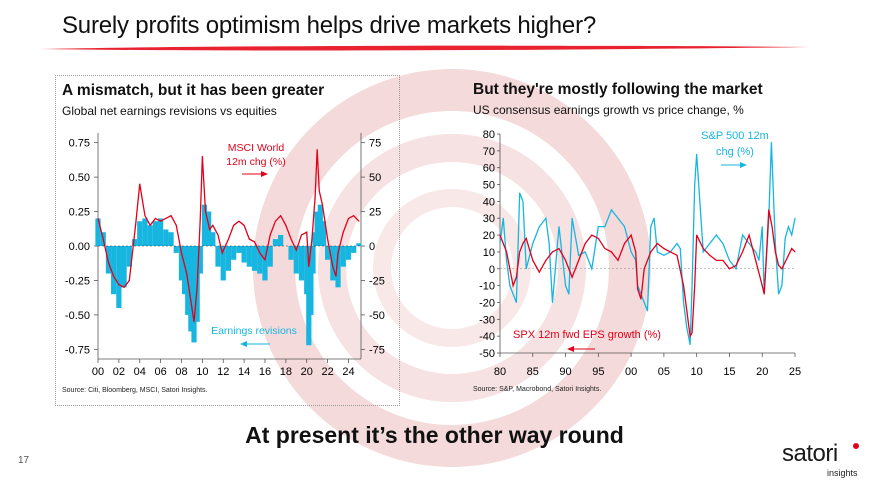 The height and width of the screenshot is (485, 869). Describe the element at coordinates (24, 460) in the screenshot. I see `page-number: 17` at that location.